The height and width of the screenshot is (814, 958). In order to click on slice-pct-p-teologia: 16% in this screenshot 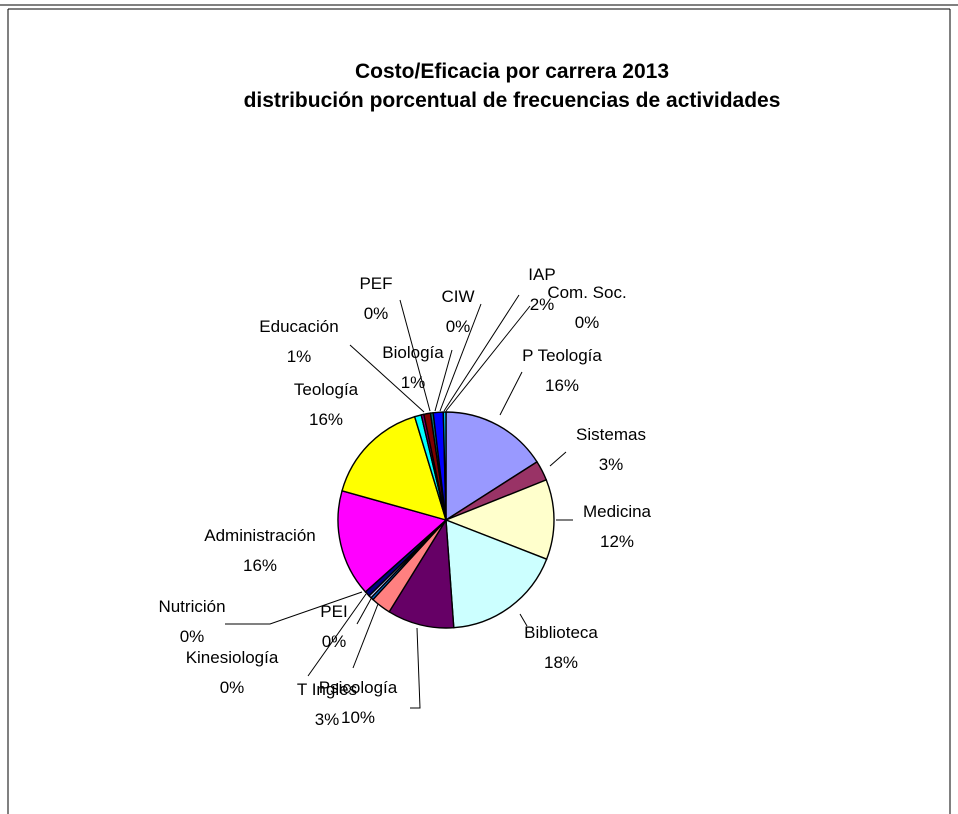, I will do `click(562, 385)`.